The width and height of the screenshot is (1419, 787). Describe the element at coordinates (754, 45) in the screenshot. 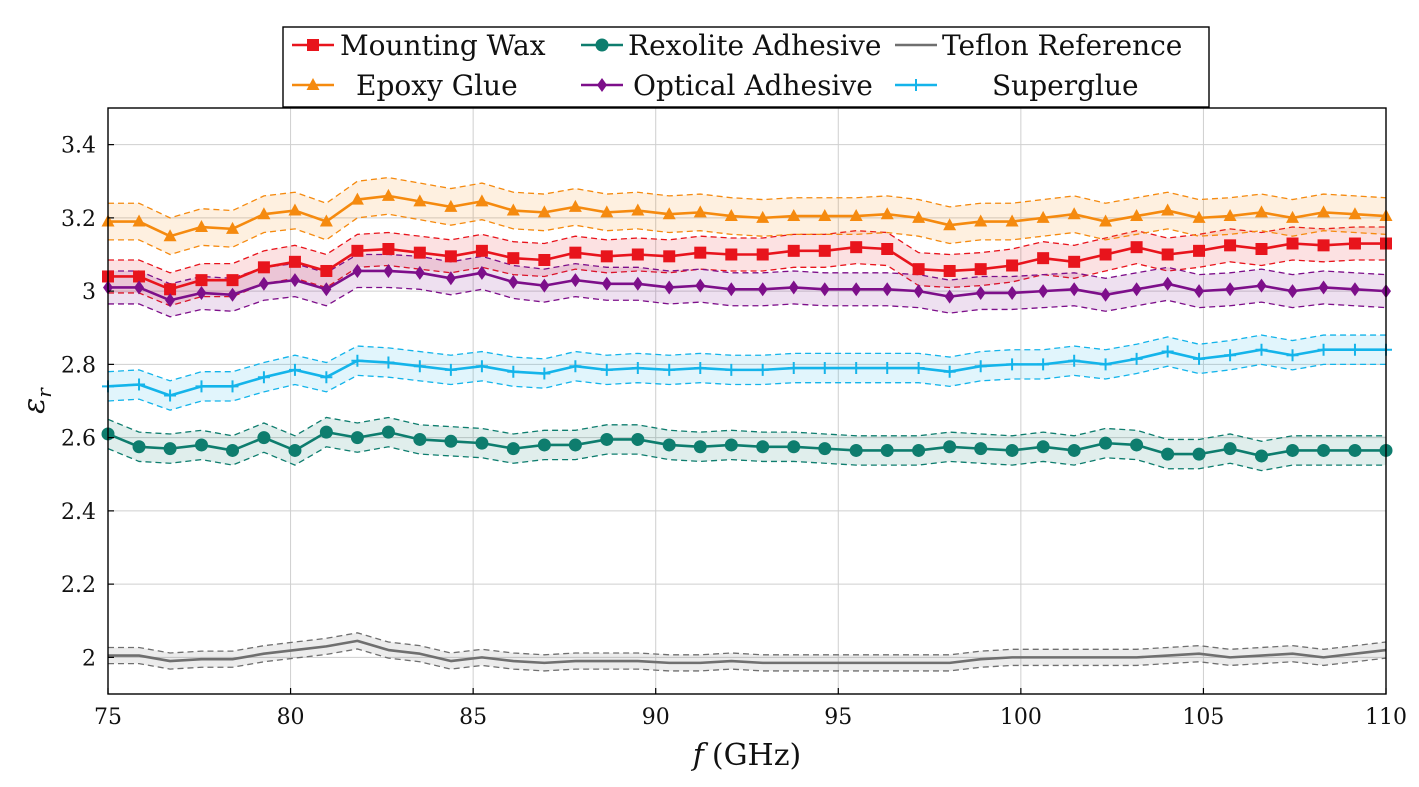

I see `legend-label: Rexolite Adhesive` at that location.